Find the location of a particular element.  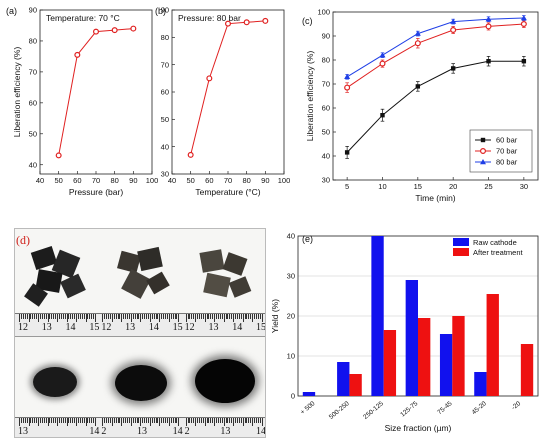

chart-a-y-tick-label: 50 is located at coordinates (33, 133).